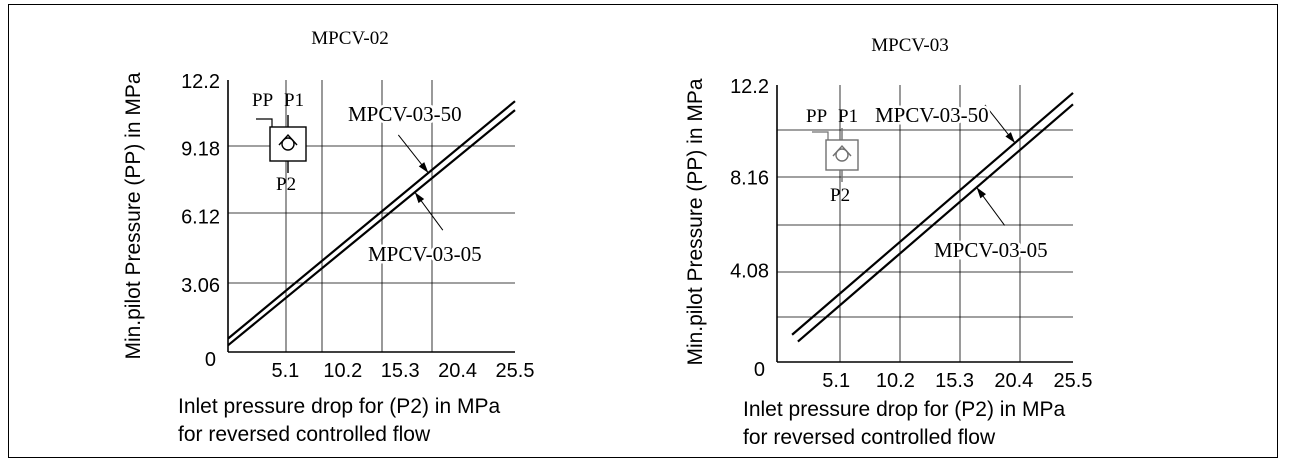 This screenshot has width=1292, height=460. Describe the element at coordinates (200, 149) in the screenshot. I see `y-tick-label: 9.18` at that location.